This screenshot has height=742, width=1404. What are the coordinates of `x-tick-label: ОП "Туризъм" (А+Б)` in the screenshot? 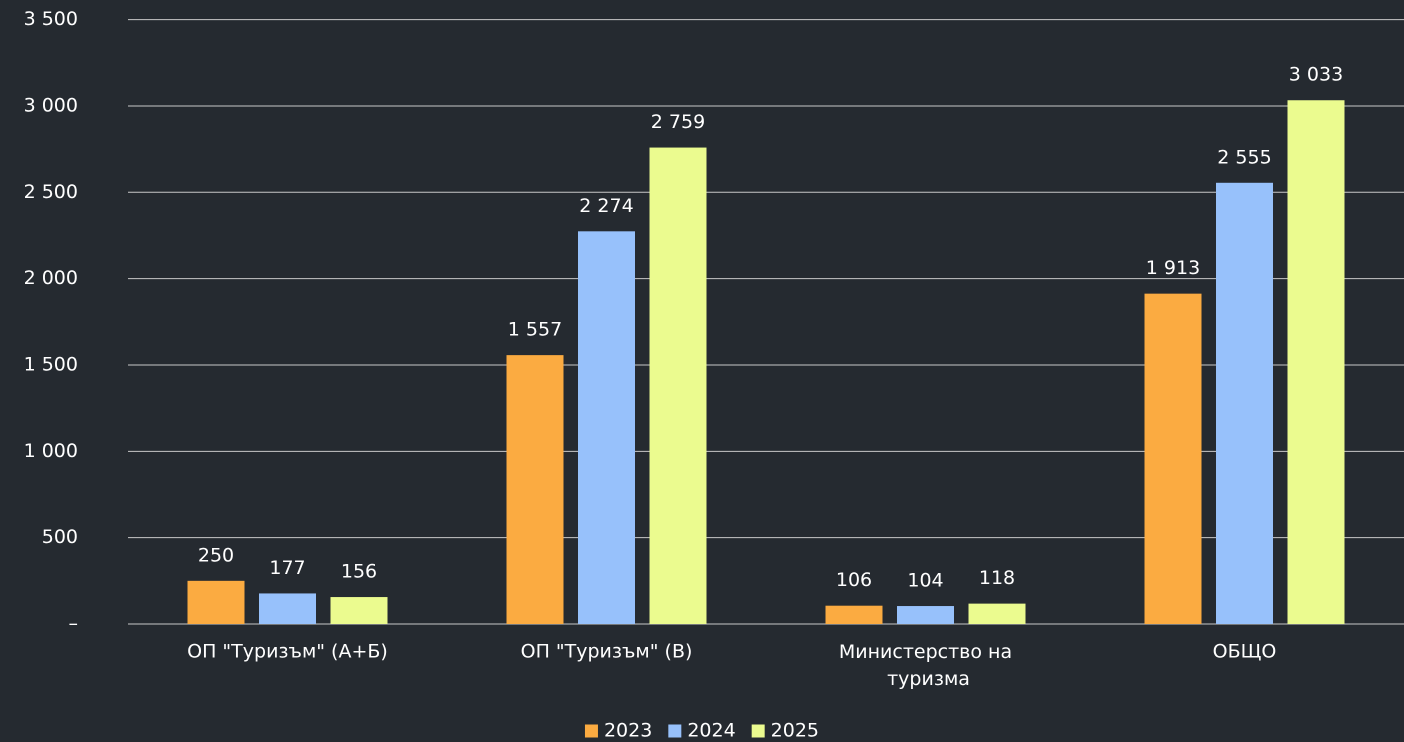 It's located at (287, 652).